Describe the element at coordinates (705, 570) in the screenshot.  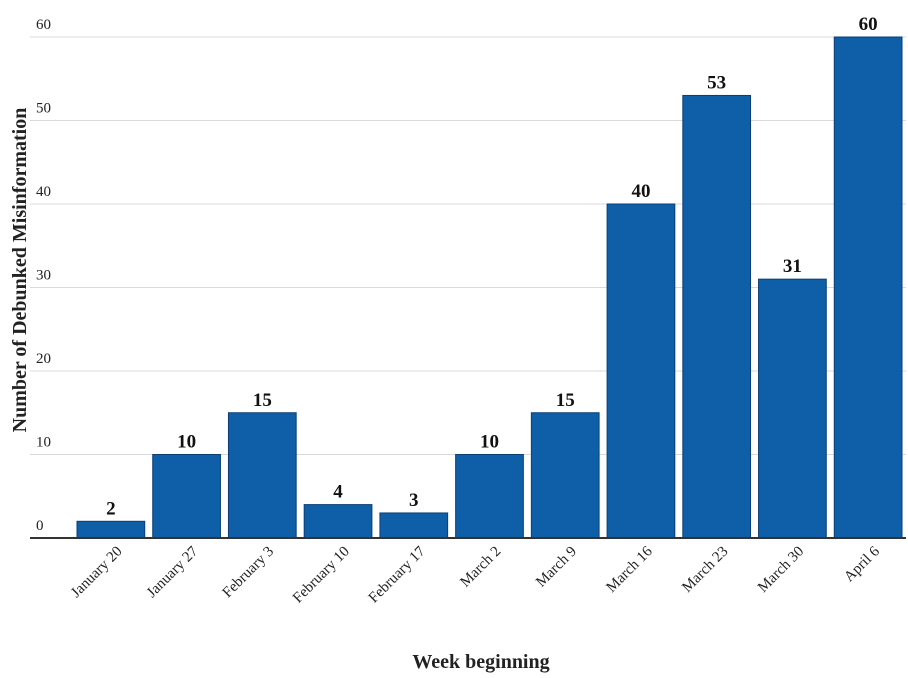
I see `x-tick-label: March 23` at that location.